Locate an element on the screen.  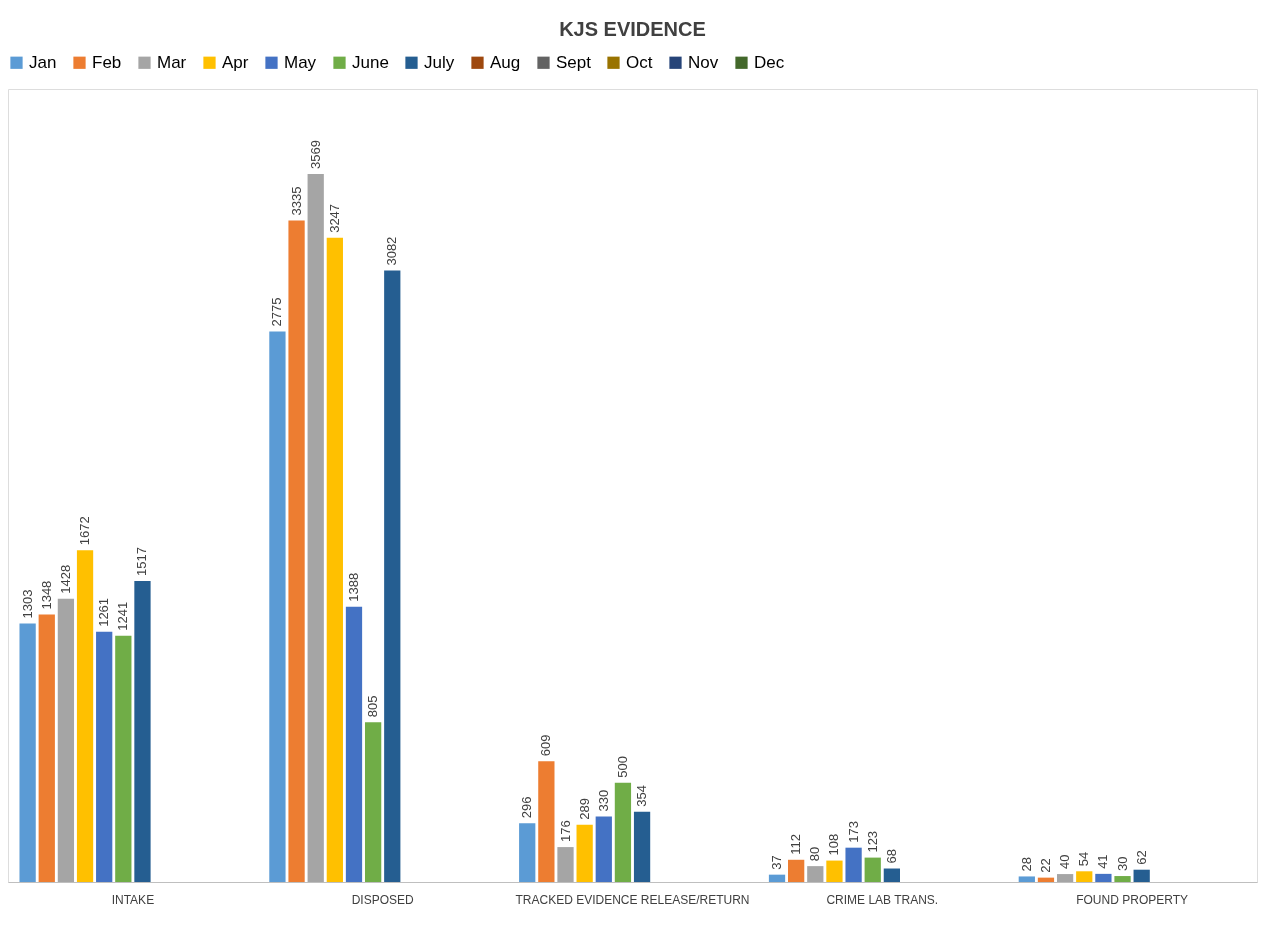
data-label: 62 is located at coordinates (1141, 857).